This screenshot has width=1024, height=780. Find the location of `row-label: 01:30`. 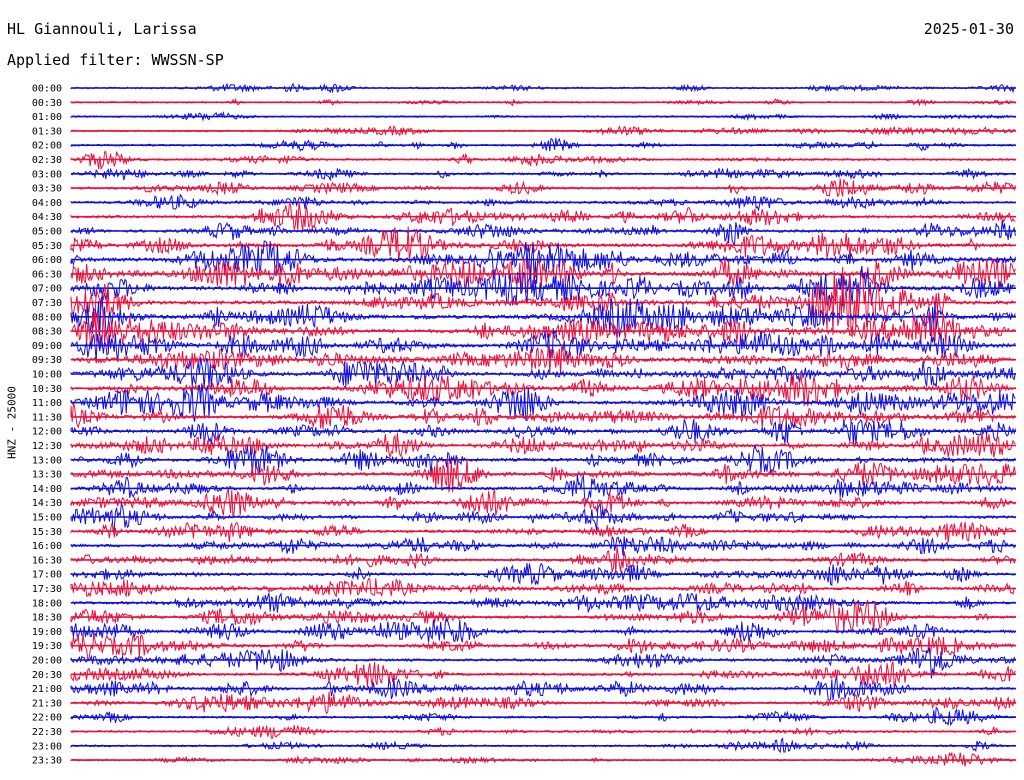

row-label: 01:30 is located at coordinates (47, 131).